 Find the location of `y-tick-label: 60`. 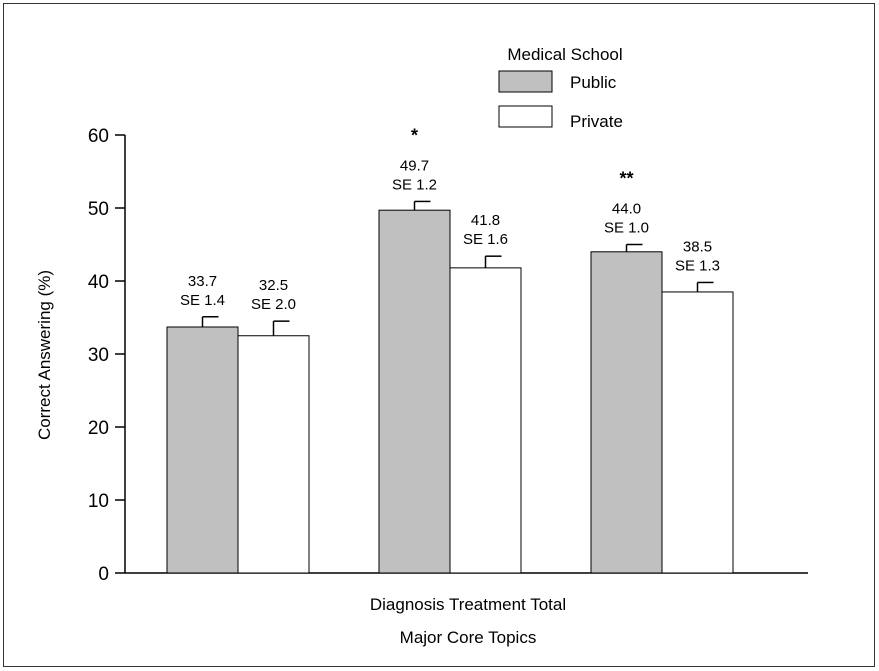

y-tick-label: 60 is located at coordinates (98, 136).